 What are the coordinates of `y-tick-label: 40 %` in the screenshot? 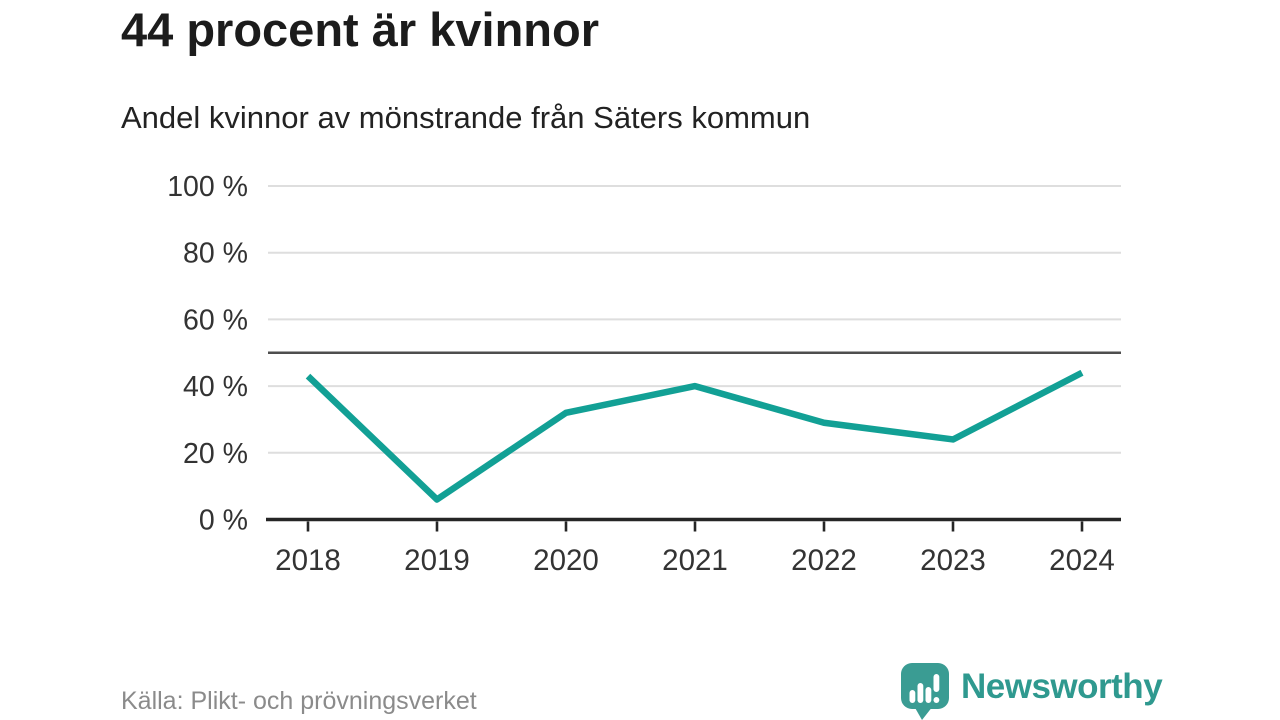 It's located at (215, 387).